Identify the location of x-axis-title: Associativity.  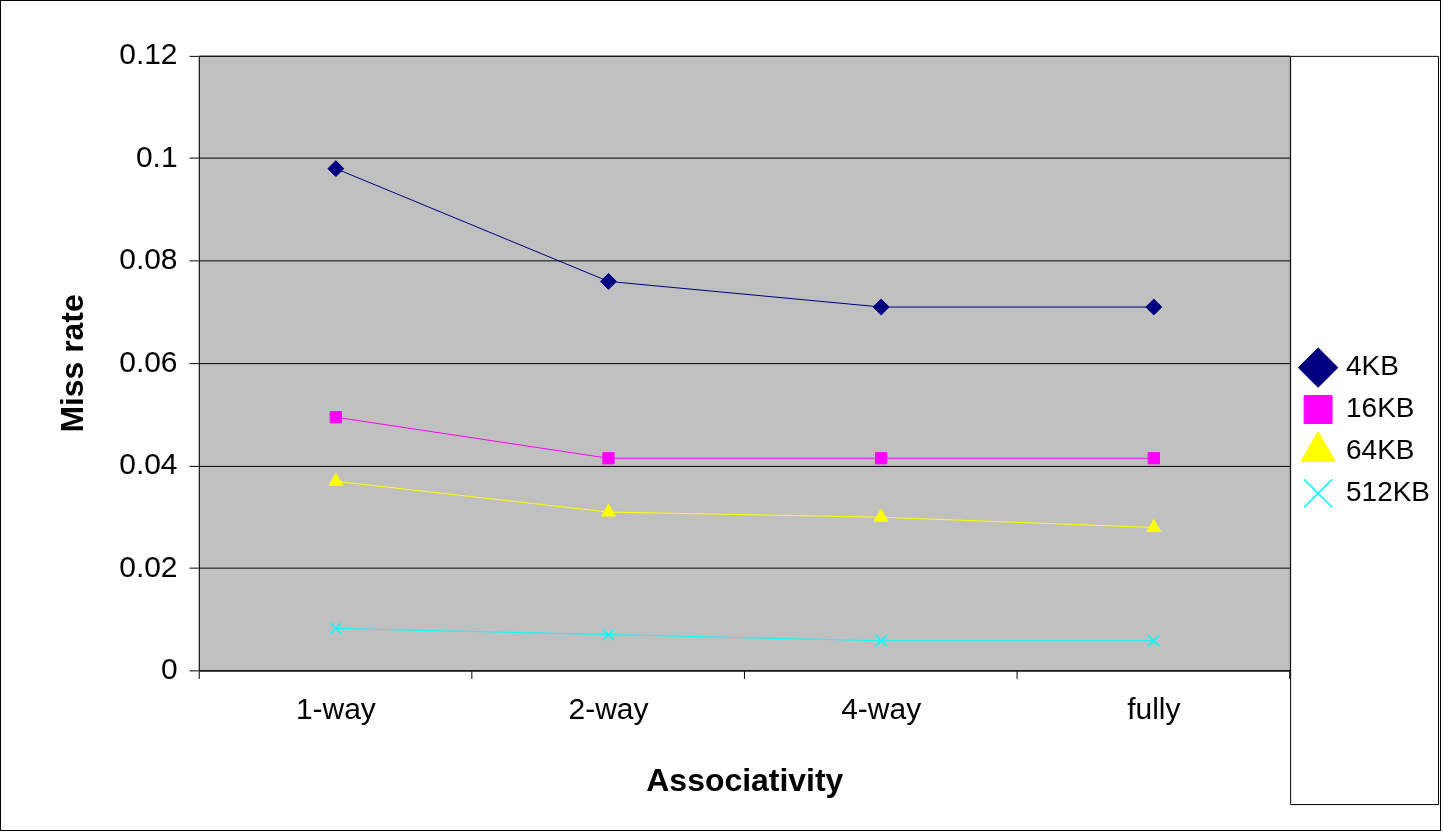
(745, 779).